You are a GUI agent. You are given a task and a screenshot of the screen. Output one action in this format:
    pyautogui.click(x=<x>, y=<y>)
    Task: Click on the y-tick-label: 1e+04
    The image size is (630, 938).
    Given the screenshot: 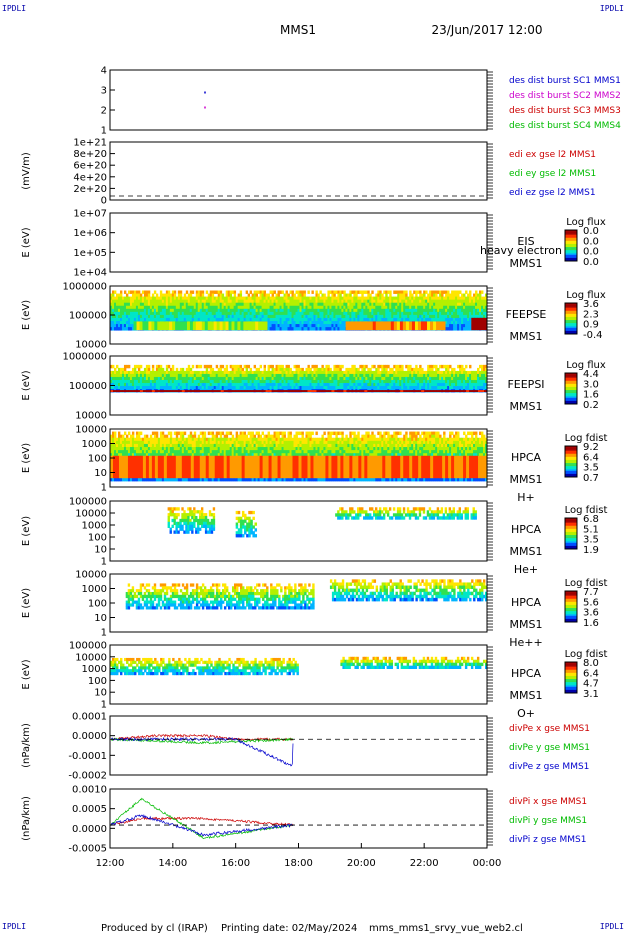 What is the action you would take?
    pyautogui.click(x=90, y=273)
    